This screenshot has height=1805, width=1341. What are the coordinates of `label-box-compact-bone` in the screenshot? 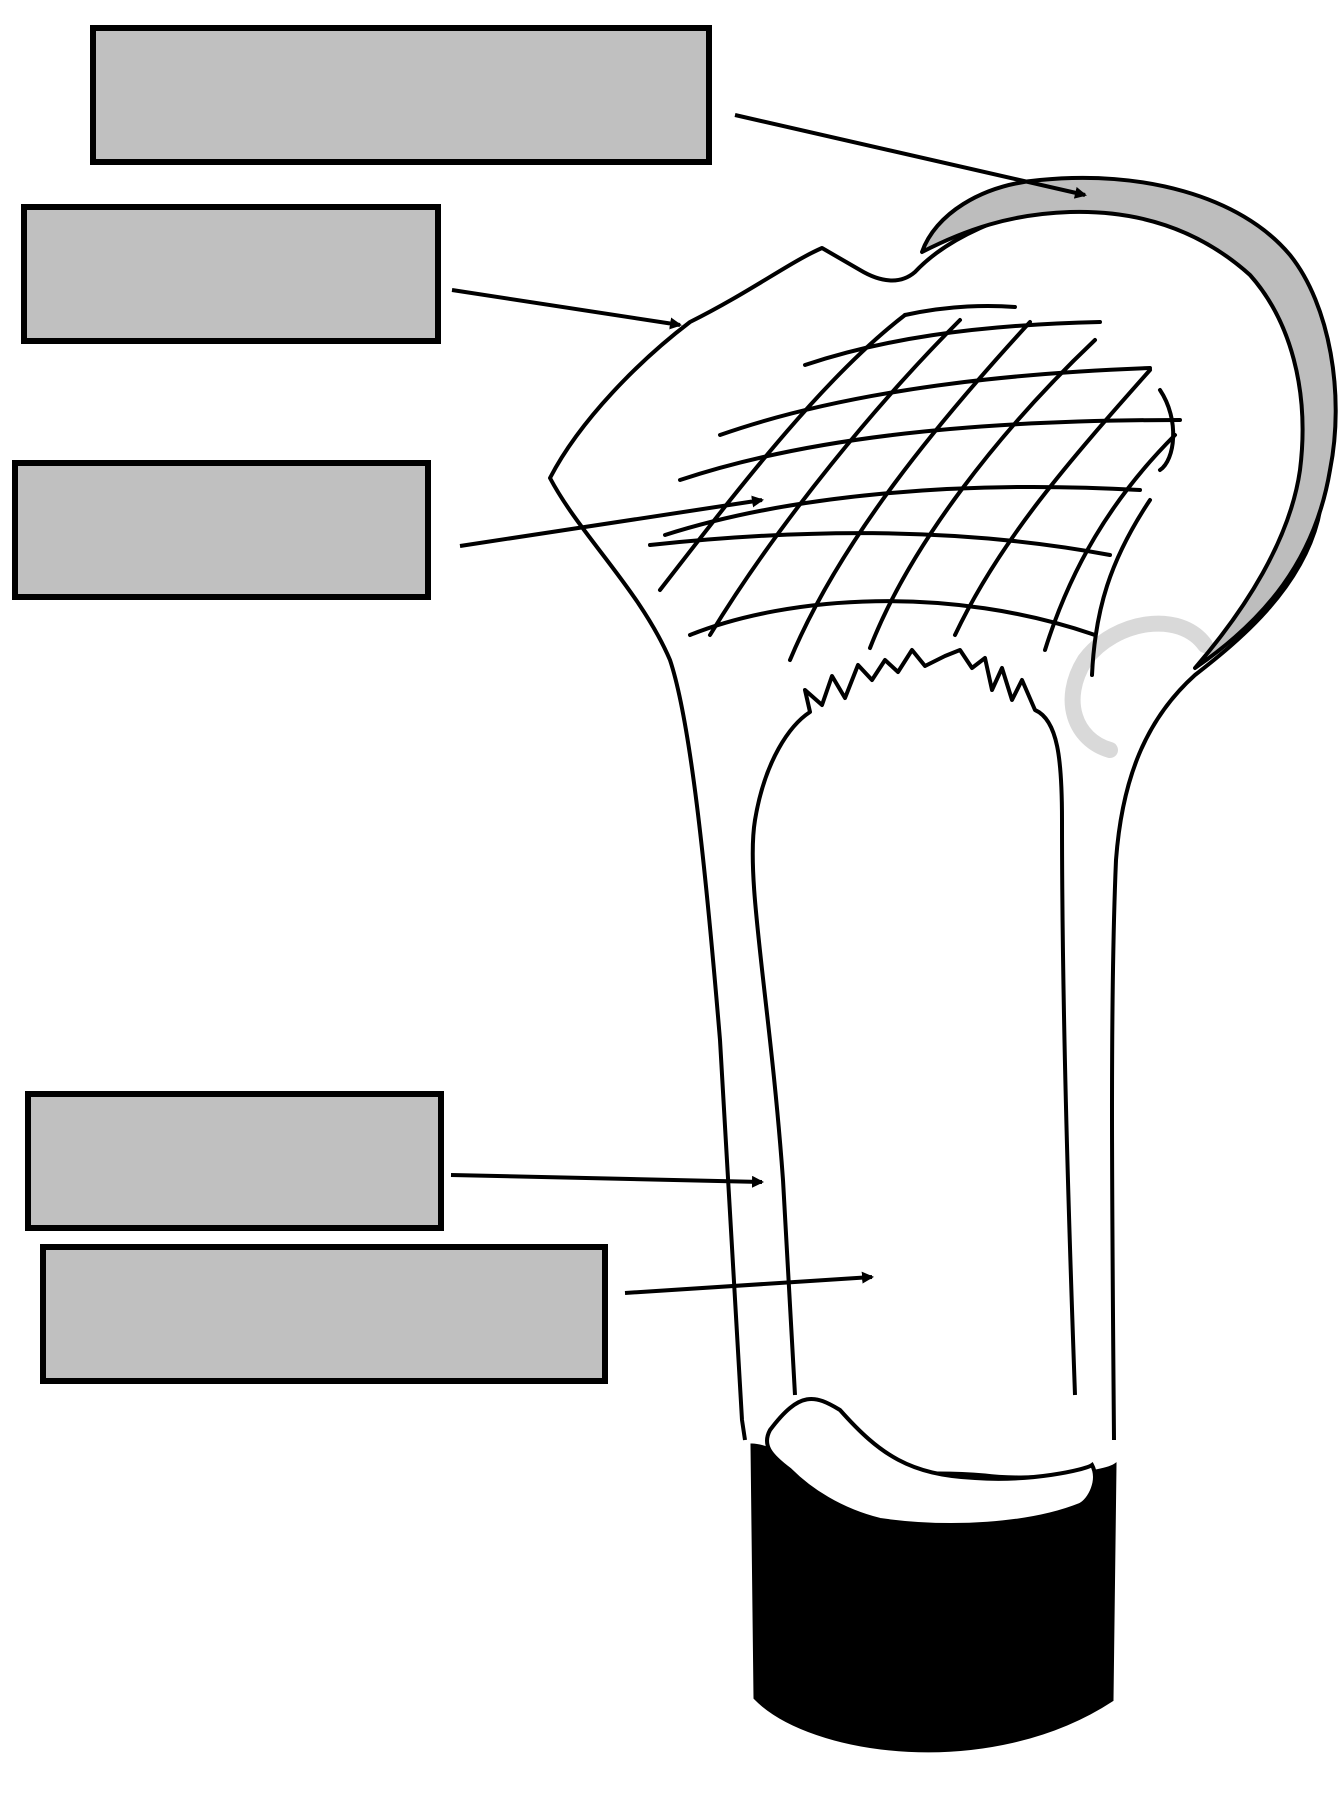 It's located at (234, 1161).